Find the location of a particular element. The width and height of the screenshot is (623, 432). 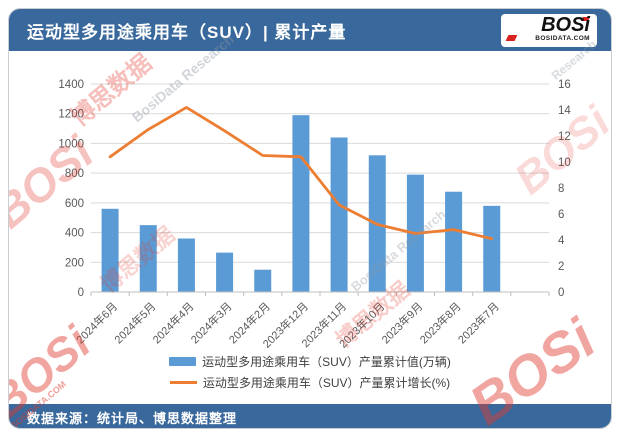

brand-logo: BOSi BOSIDATA.COM is located at coordinates (549, 30).